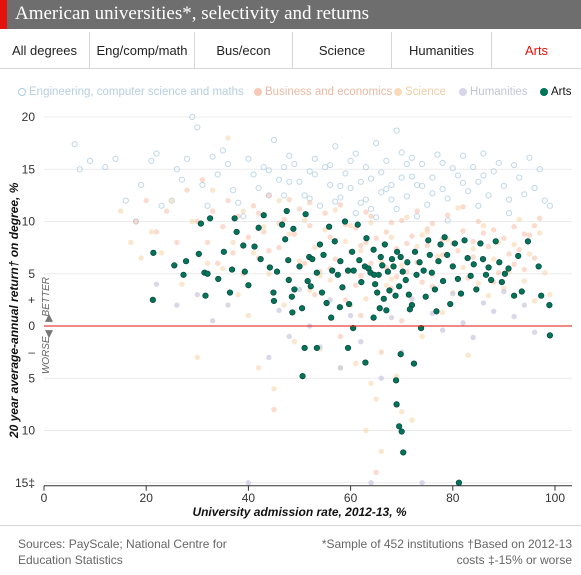 This screenshot has width=581, height=575. I want to click on tab-humanities: Humanities, so click(442, 50).